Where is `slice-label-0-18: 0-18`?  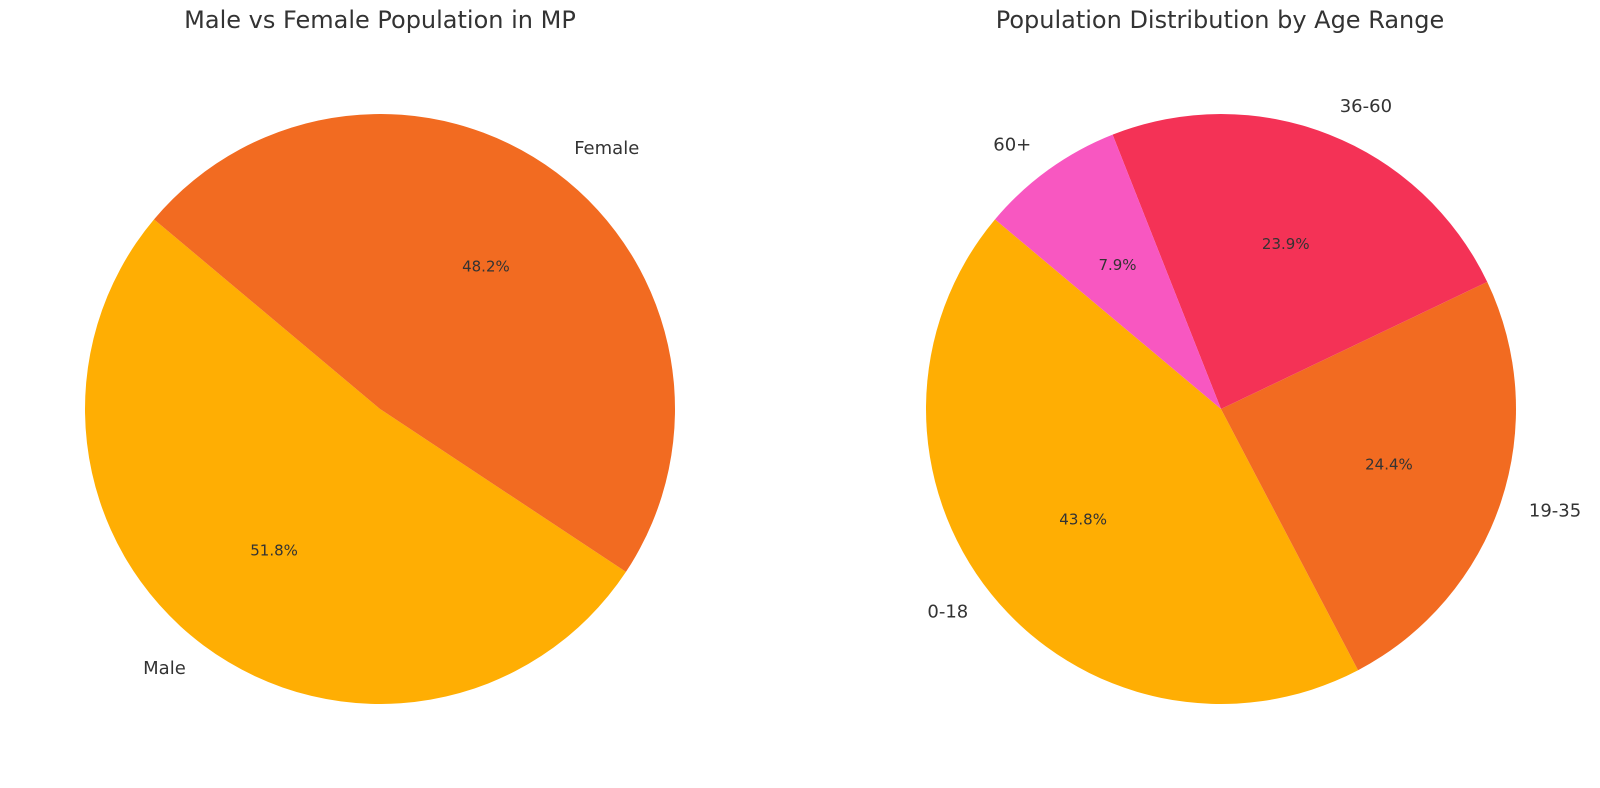 slice-label-0-18: 0-18 is located at coordinates (947, 612).